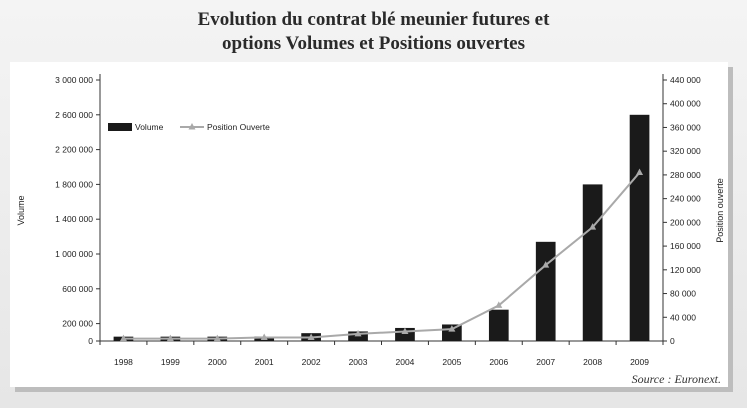 This screenshot has height=408, width=747. I want to click on left-tick-label: 3 000 000, so click(74, 80).